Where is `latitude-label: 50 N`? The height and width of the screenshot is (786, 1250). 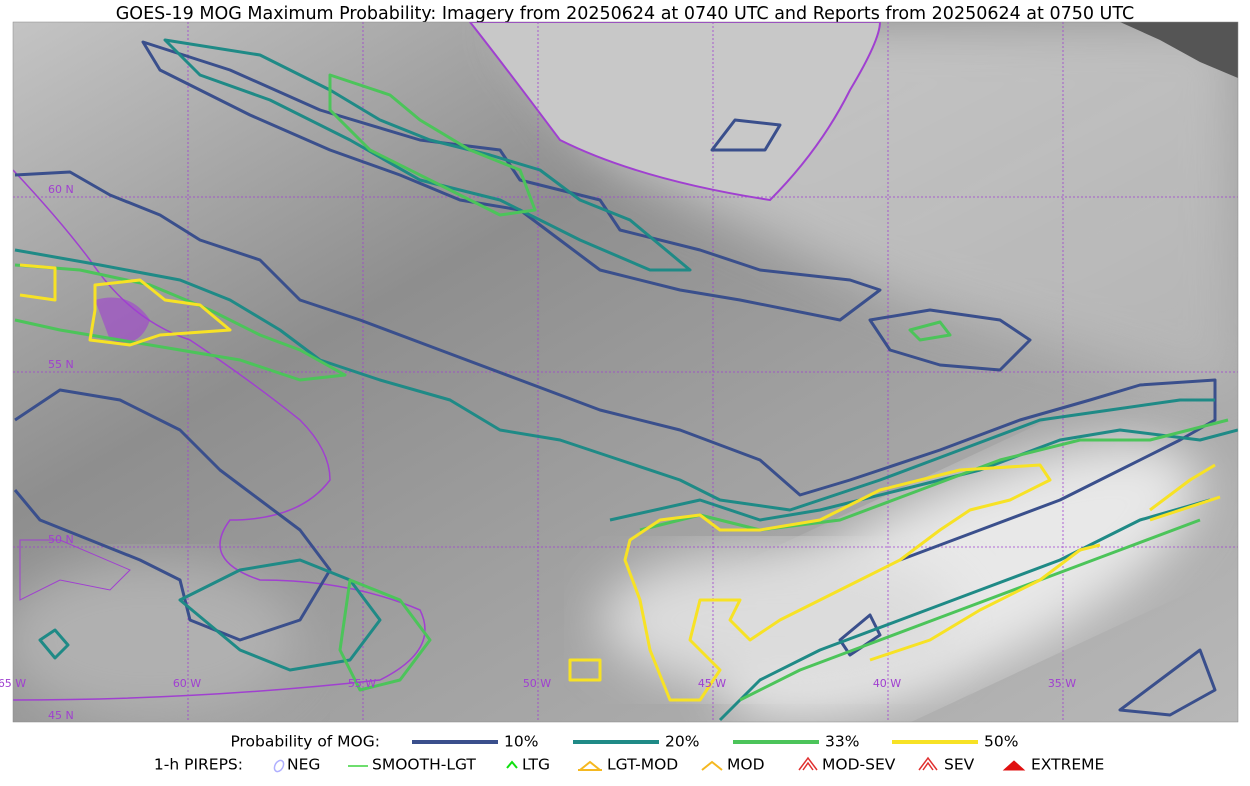
latitude-label: 50 N is located at coordinates (61, 539).